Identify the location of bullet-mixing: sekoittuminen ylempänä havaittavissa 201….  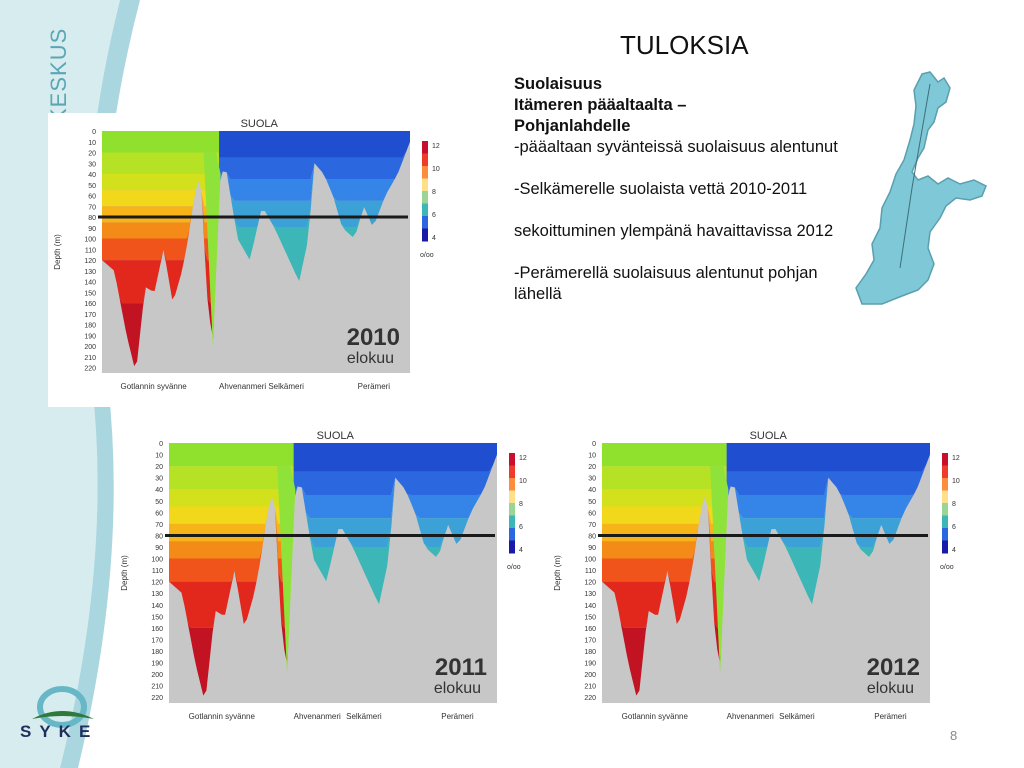
(674, 231).